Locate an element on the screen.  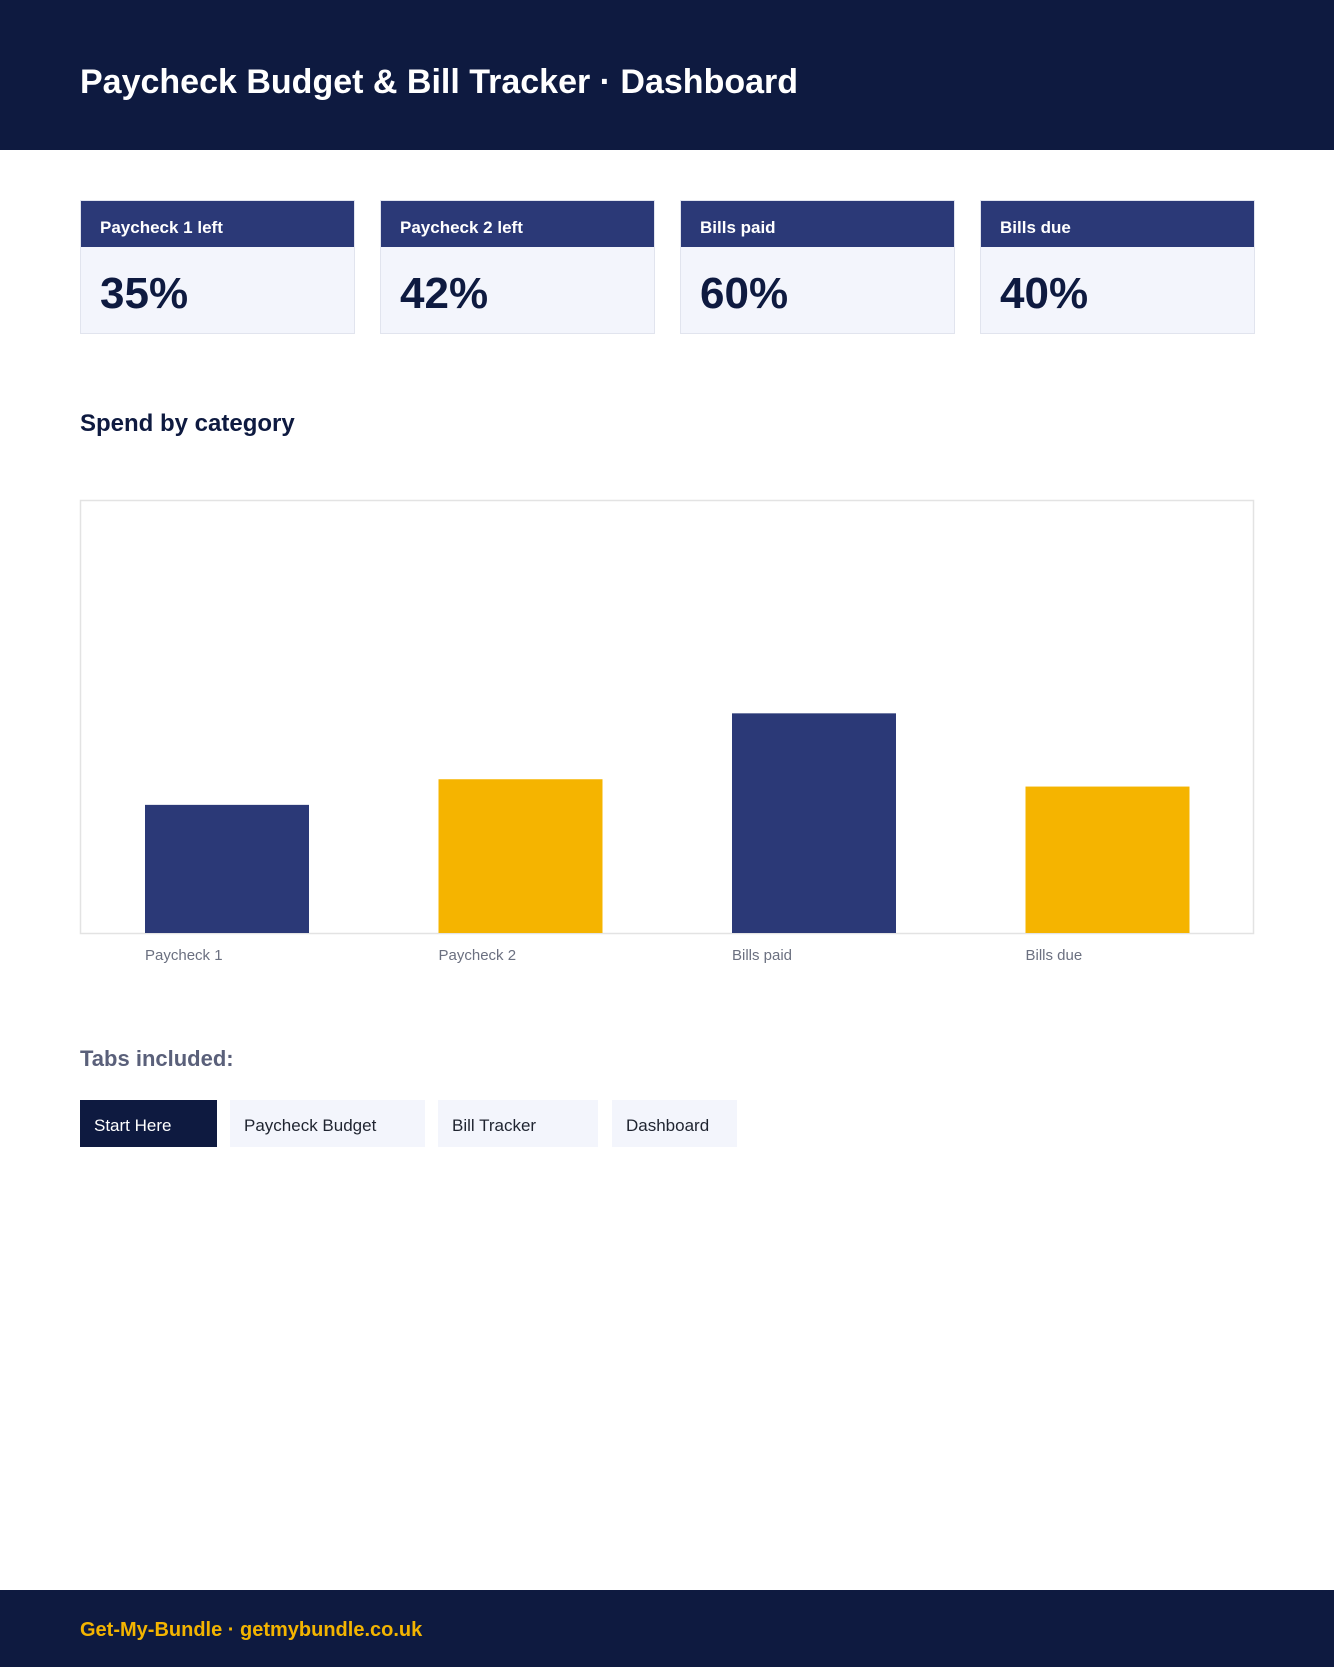
kpi-value: 60% is located at coordinates (744, 293).